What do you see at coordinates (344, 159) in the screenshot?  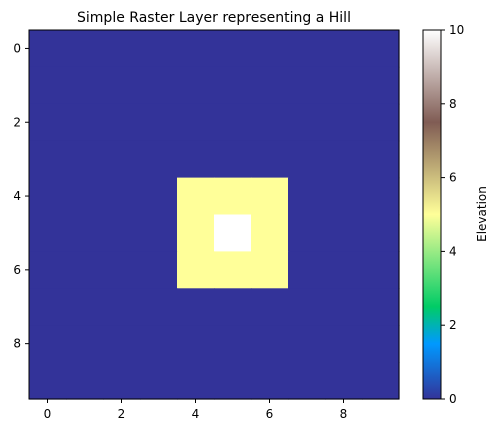 I see `heatmap-cell-r3-c8` at bounding box center [344, 159].